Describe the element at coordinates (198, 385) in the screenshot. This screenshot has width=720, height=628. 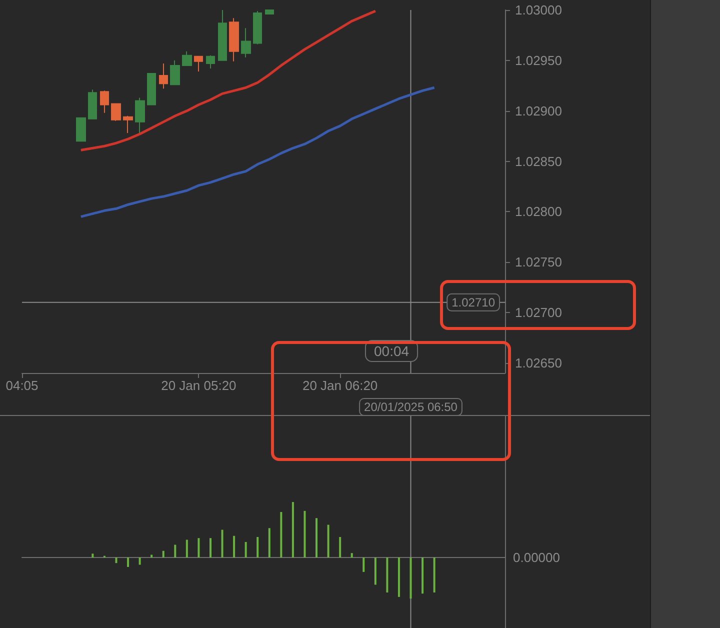
I see `x-tick-label: 20 Jan 05:20` at that location.